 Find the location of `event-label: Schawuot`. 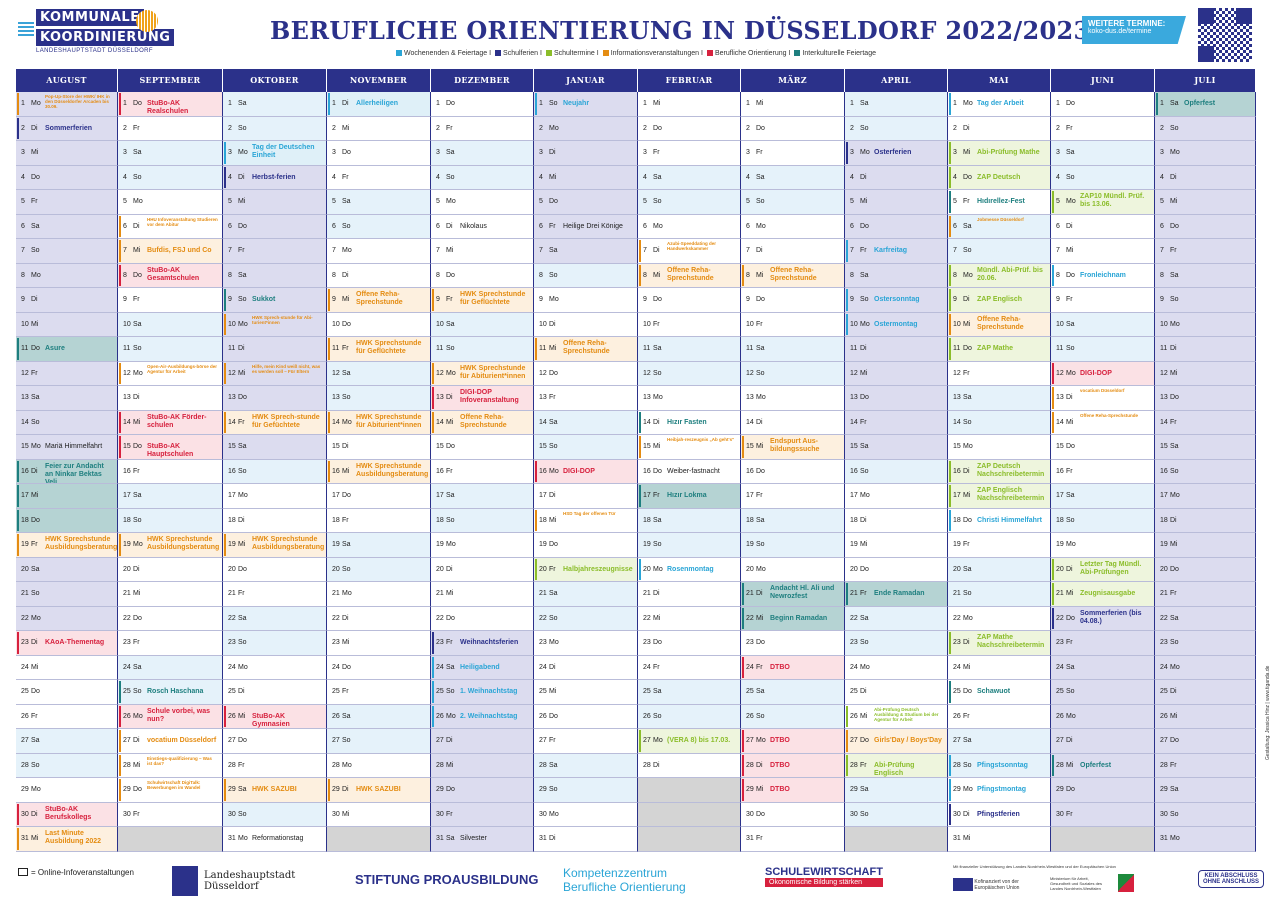

event-label: Schawuot is located at coordinates (994, 691).